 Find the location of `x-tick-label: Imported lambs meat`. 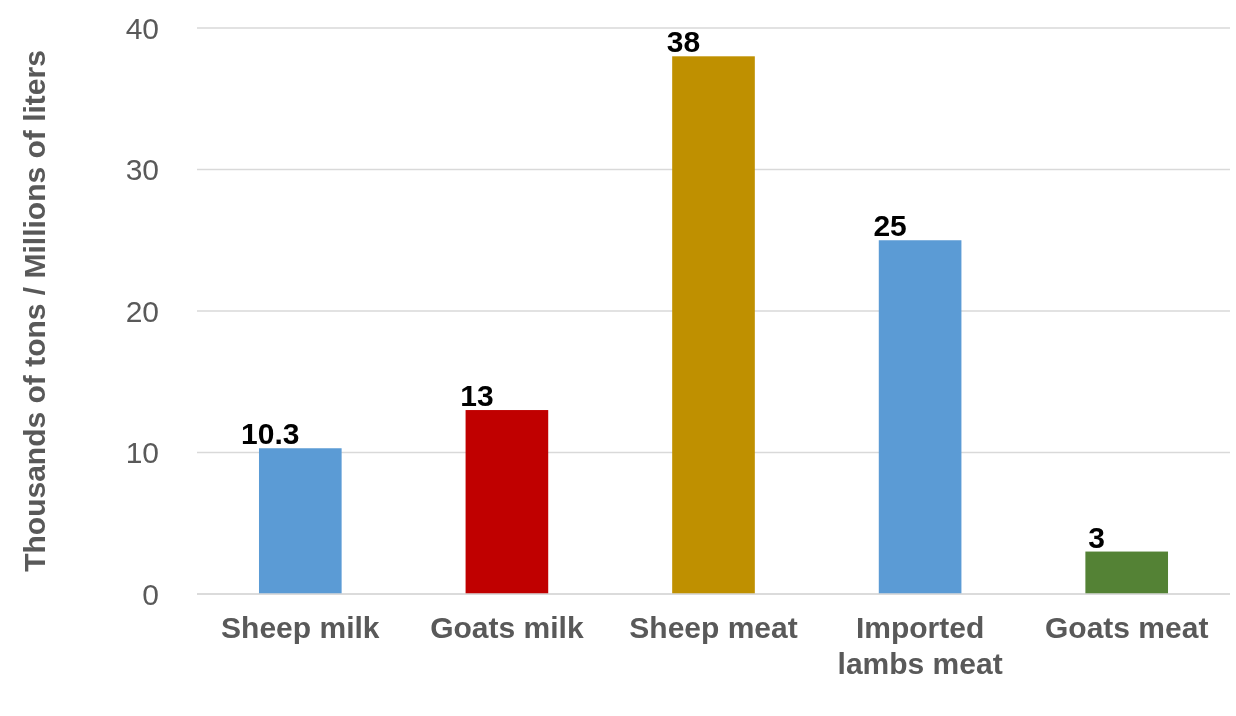

x-tick-label: Imported lambs meat is located at coordinates (920, 645).